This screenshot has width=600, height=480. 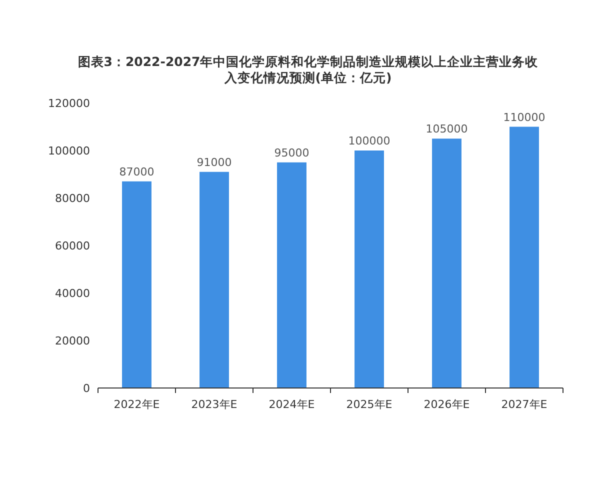 I want to click on x-tick-label: 2024年E, so click(x=291, y=404).